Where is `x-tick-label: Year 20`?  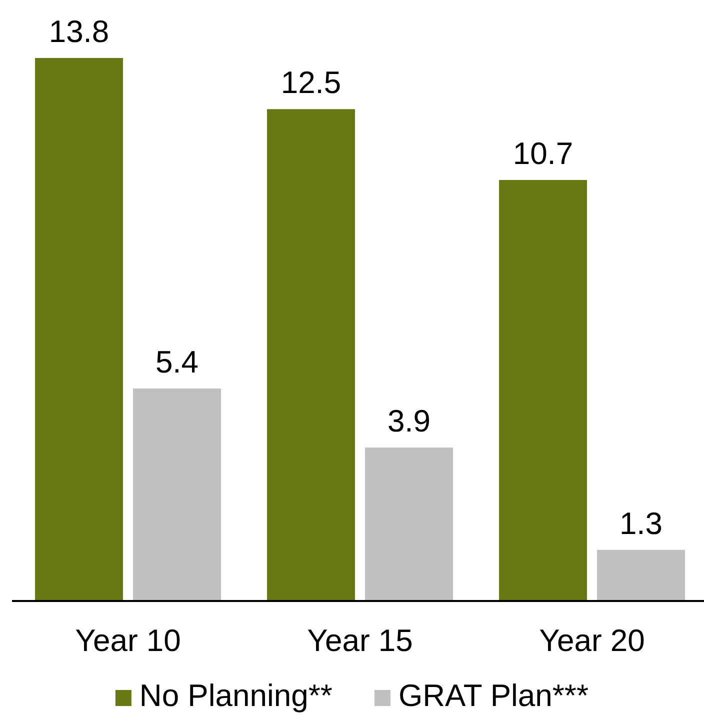
x-tick-label: Year 20 is located at coordinates (592, 640).